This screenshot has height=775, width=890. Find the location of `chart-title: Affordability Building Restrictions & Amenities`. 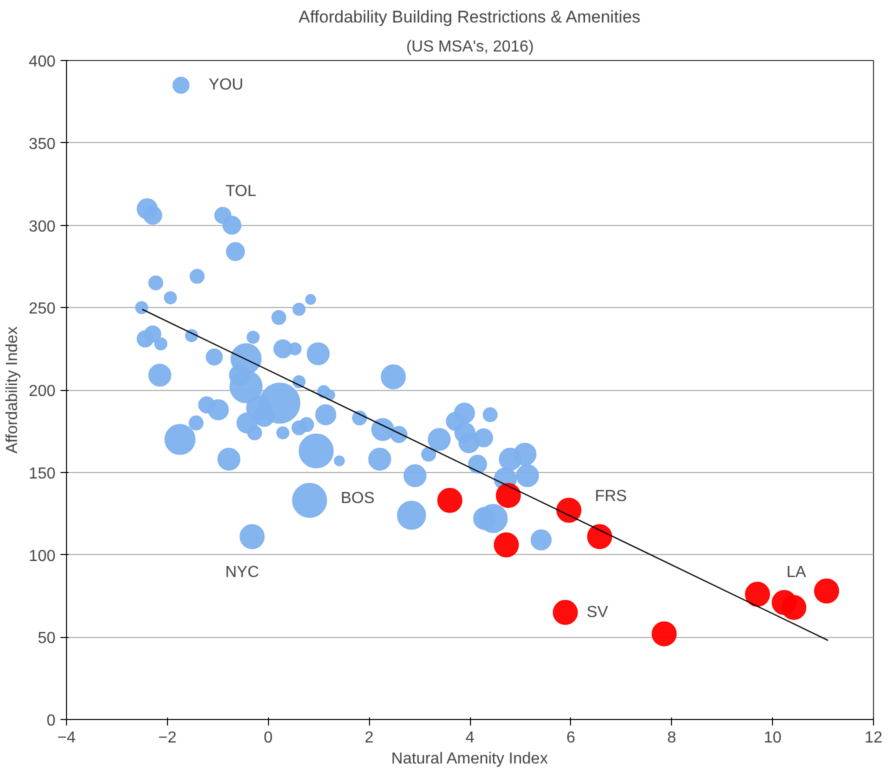

chart-title: Affordability Building Restrictions & Amenities is located at coordinates (469, 17).